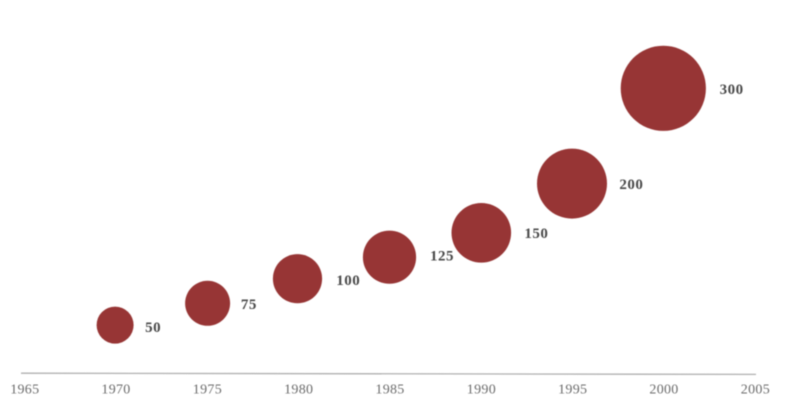  Describe the element at coordinates (115, 390) in the screenshot. I see `svg-text: 1970` at that location.